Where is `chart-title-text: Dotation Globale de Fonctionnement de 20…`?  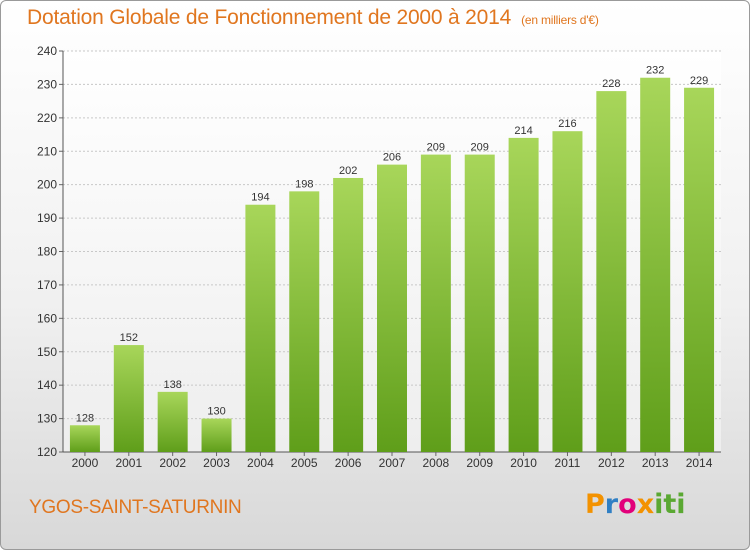
chart-title-text: Dotation Globale de Fonctionnement de 20… is located at coordinates (269, 17).